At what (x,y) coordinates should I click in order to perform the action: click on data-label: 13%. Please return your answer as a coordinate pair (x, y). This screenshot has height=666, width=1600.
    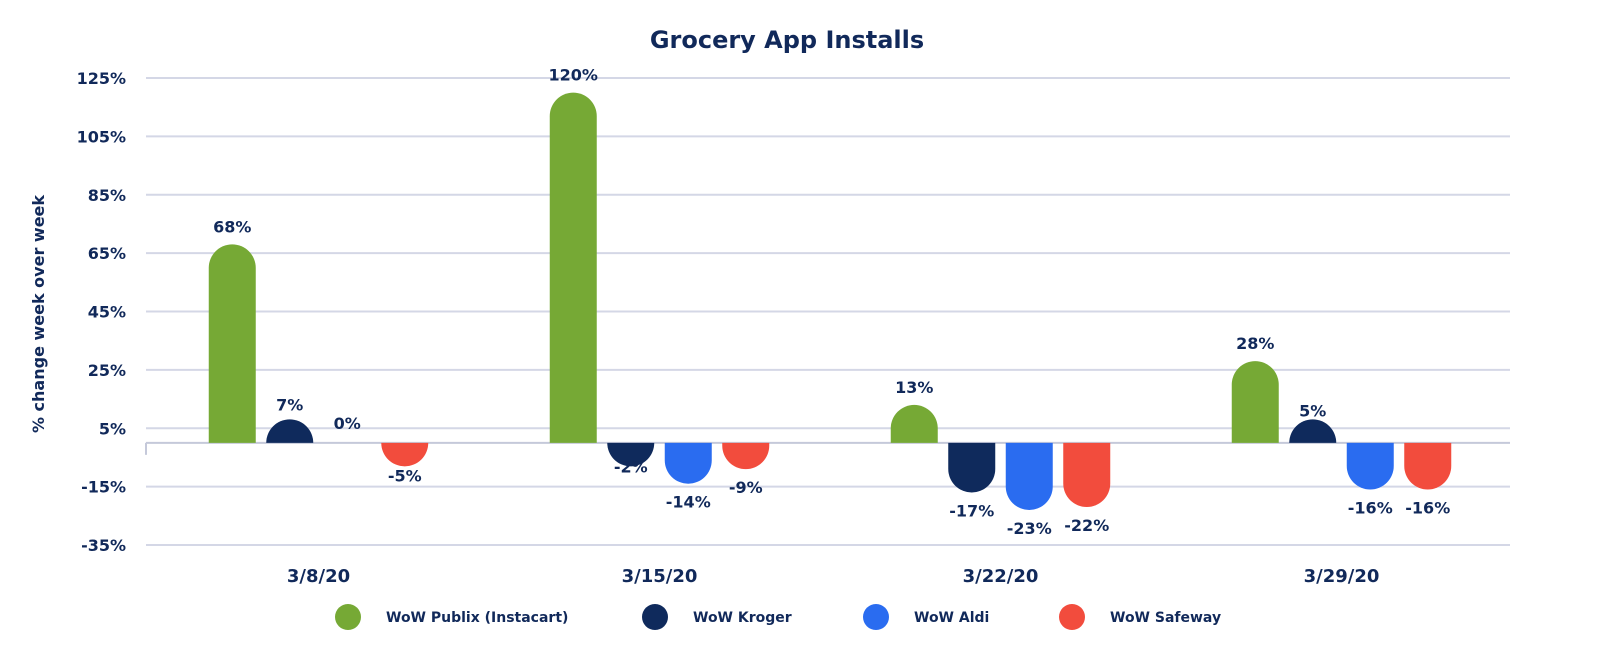
    Looking at the image, I should click on (914, 387).